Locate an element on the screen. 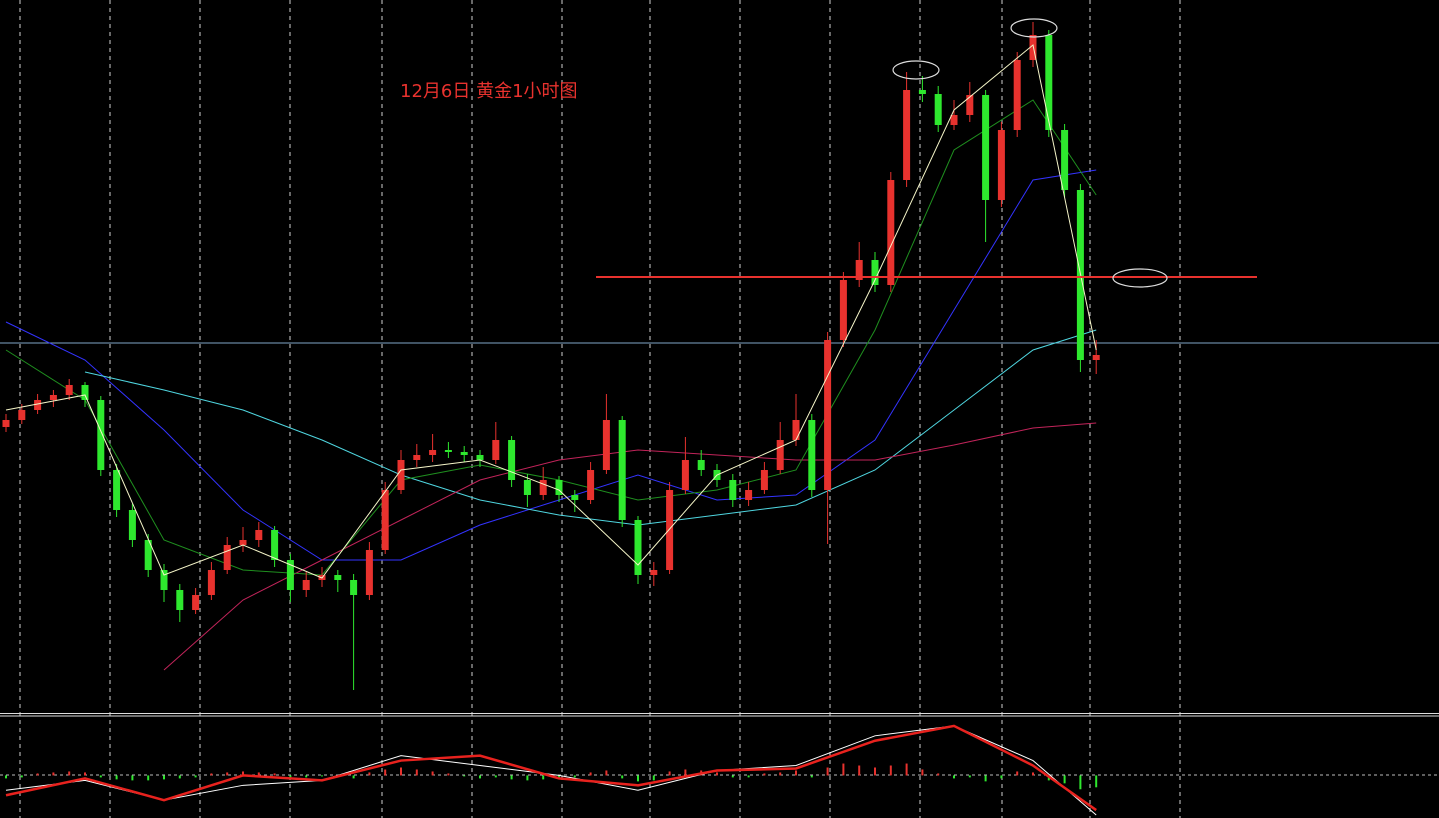 Image resolution: width=1439 pixels, height=818 pixels. signal-line is located at coordinates (551, 768).